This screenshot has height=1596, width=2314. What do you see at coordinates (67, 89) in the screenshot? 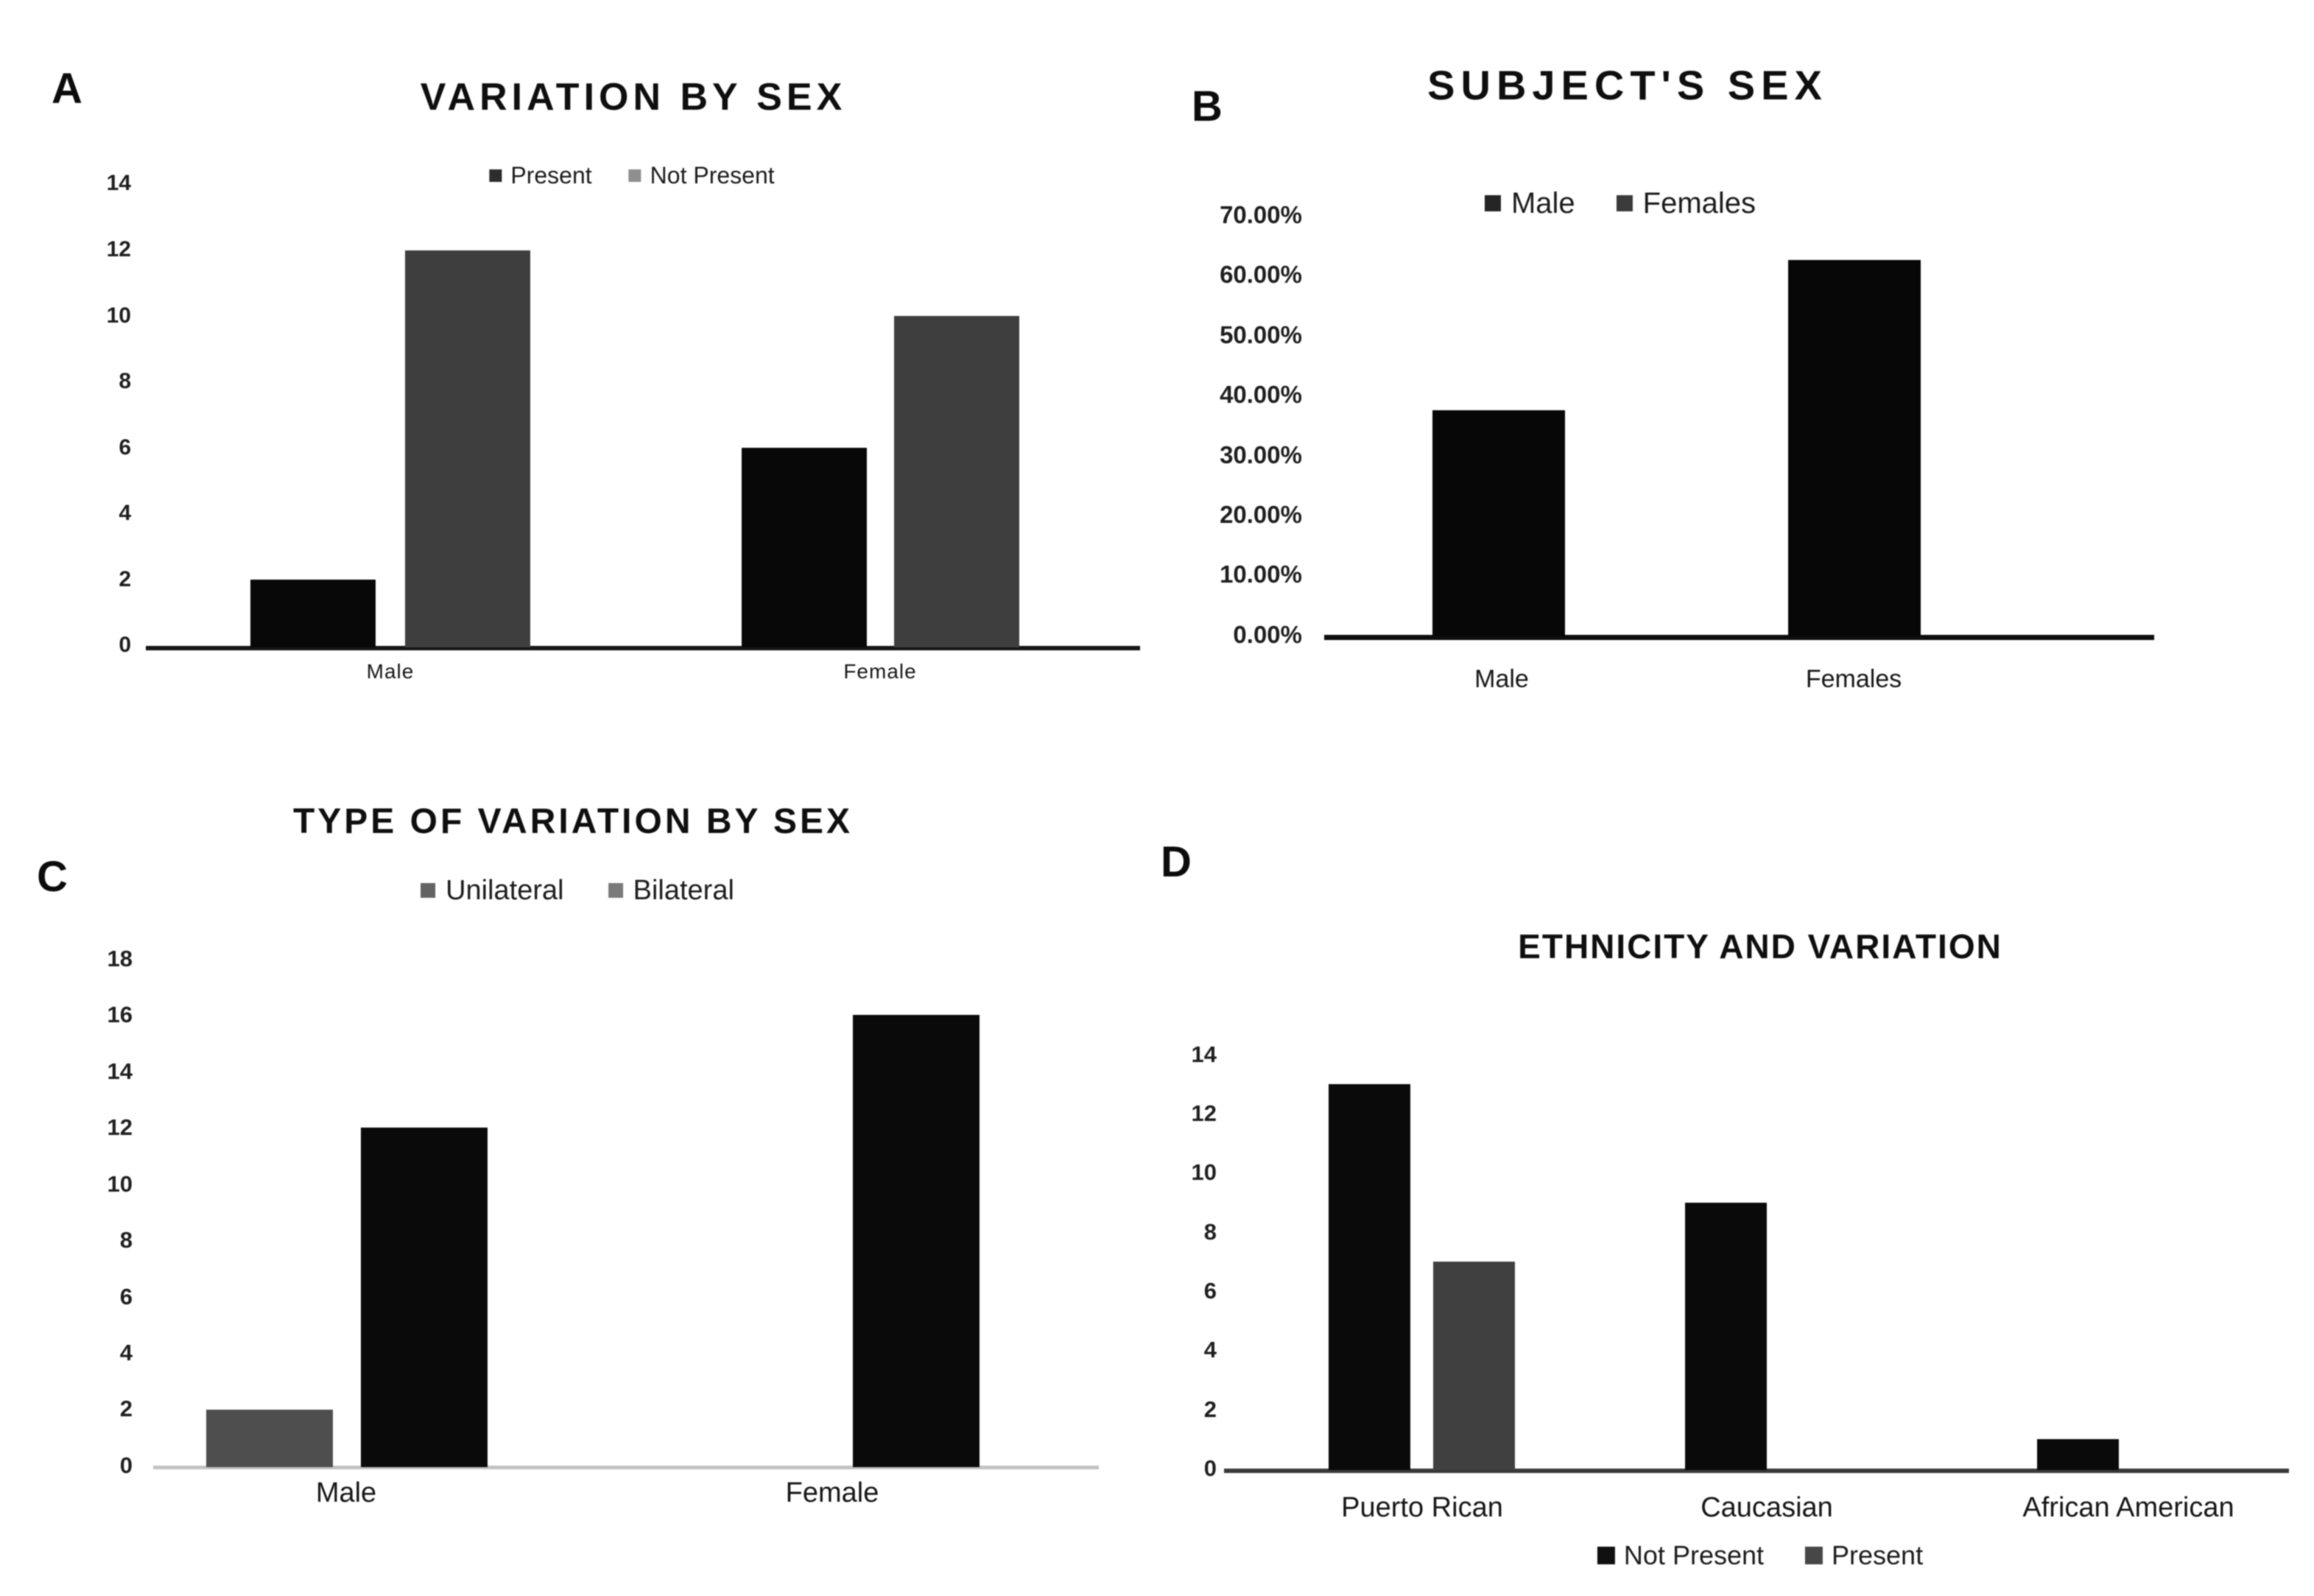
I see `panel-letter: A` at bounding box center [67, 89].